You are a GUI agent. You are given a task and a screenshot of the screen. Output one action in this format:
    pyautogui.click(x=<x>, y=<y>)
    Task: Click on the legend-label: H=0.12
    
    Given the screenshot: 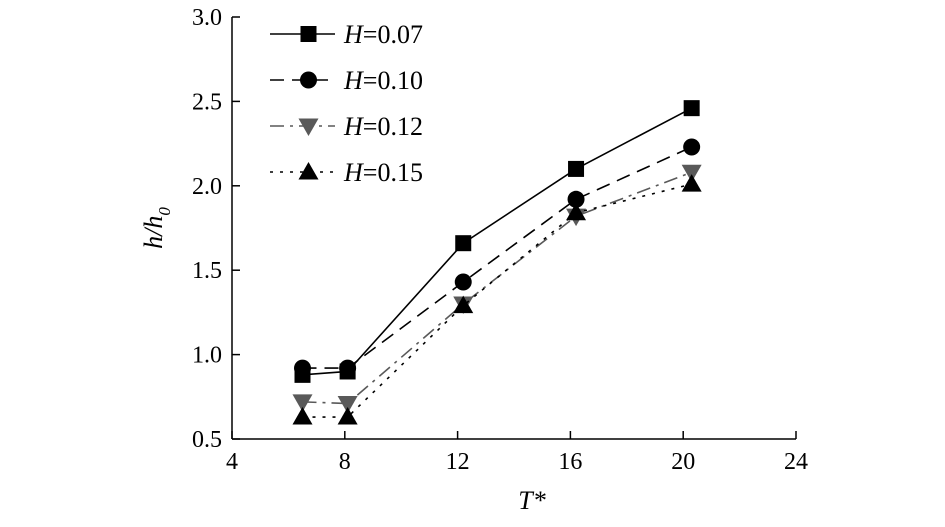 What is the action you would take?
    pyautogui.click(x=383, y=126)
    